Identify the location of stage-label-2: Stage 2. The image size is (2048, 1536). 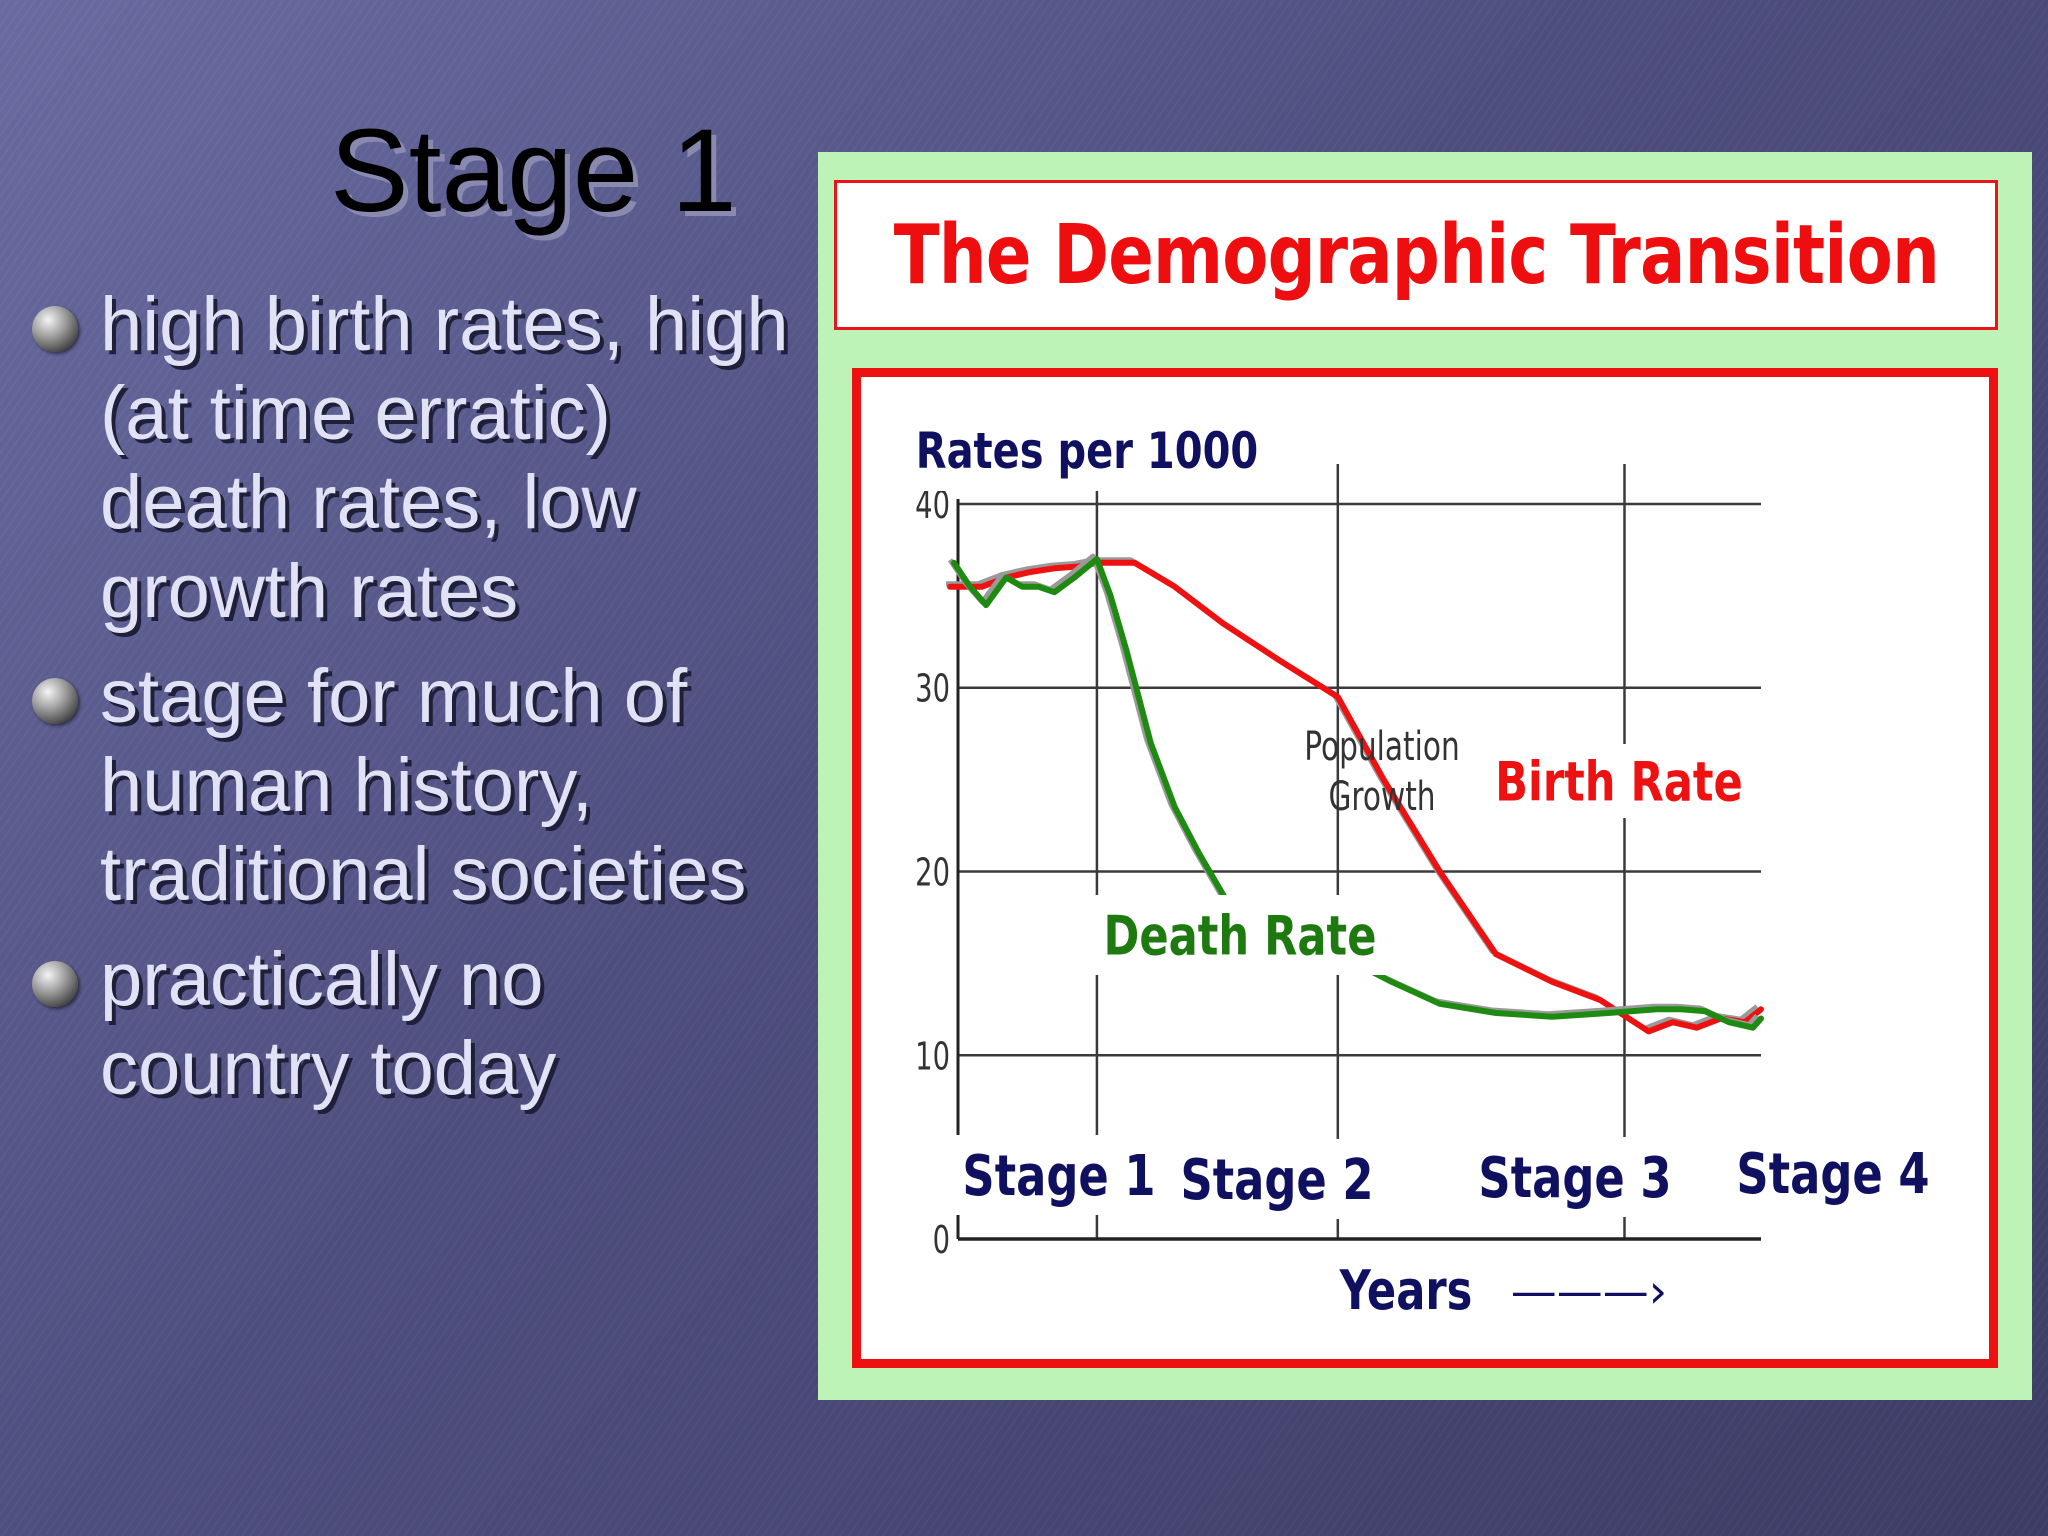
(1276, 1179).